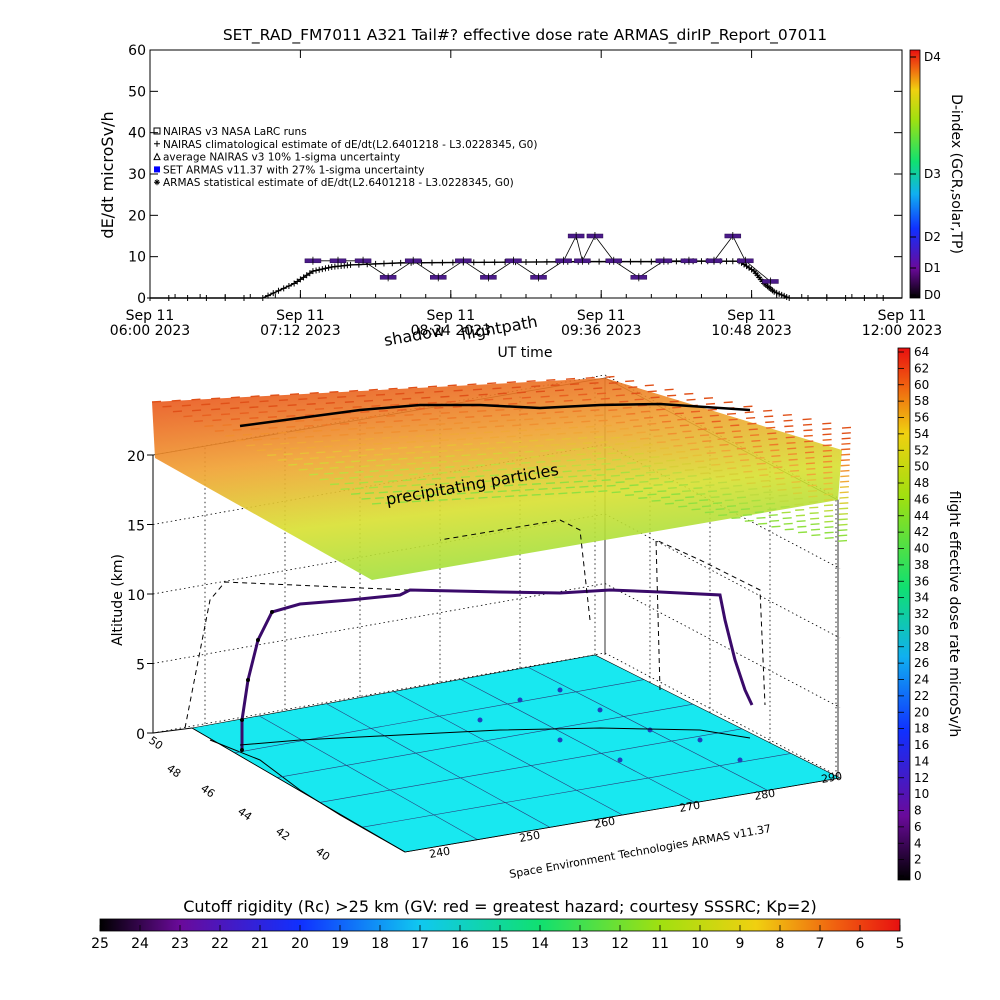  What do you see at coordinates (918, 843) in the screenshot?
I see `dose-tick-label: 4` at bounding box center [918, 843].